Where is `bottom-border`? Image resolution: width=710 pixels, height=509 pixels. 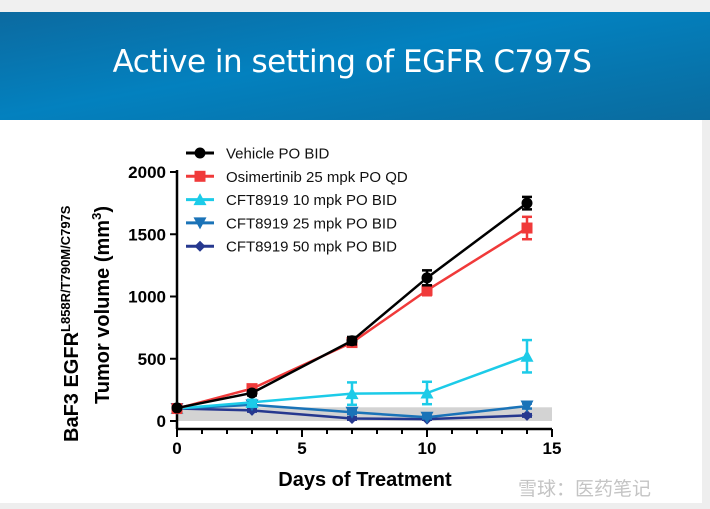
bottom-border is located at coordinates (355, 506).